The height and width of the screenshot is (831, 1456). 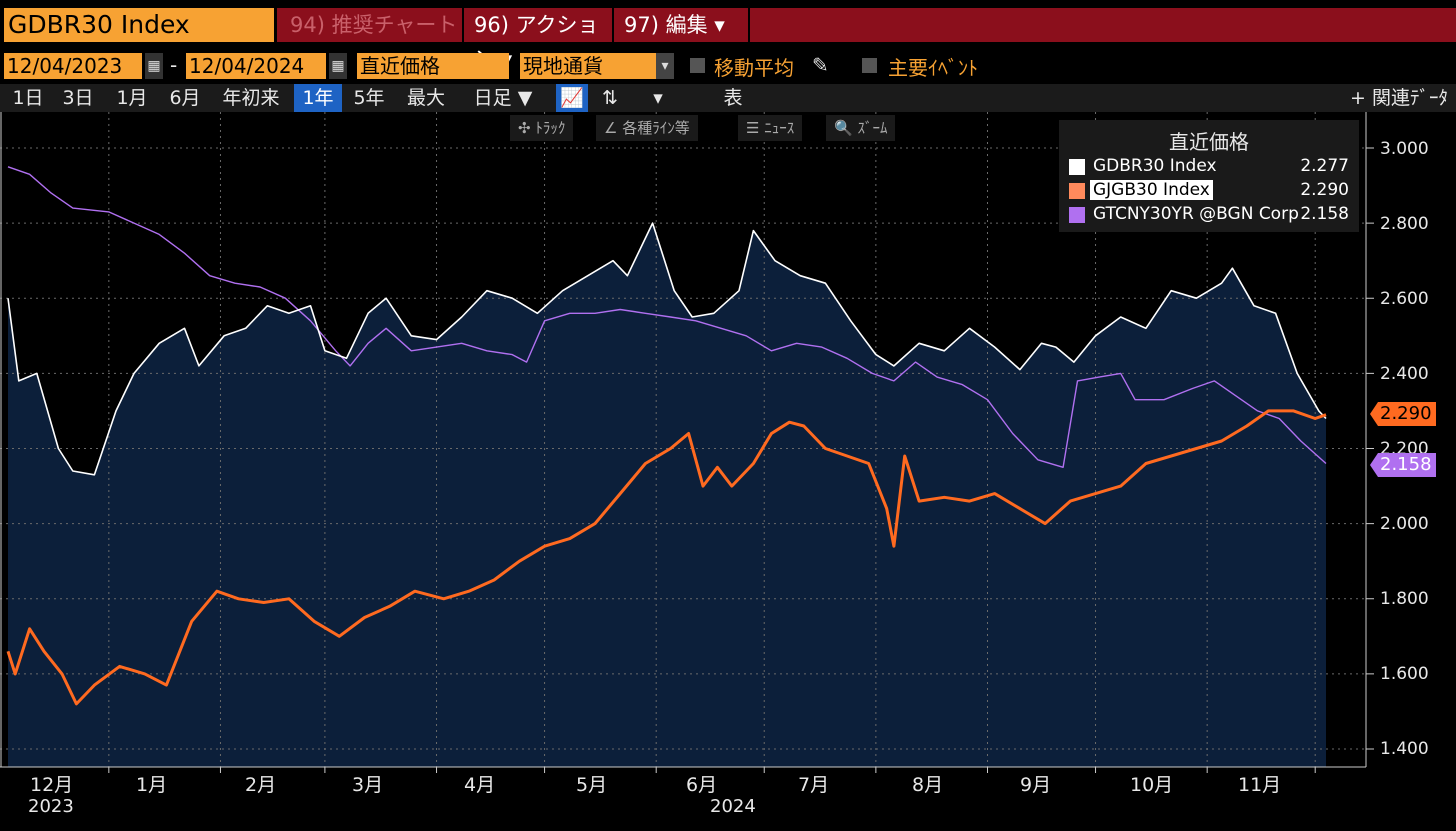 I want to click on end-date-field: 12/04/2024, so click(x=256, y=66).